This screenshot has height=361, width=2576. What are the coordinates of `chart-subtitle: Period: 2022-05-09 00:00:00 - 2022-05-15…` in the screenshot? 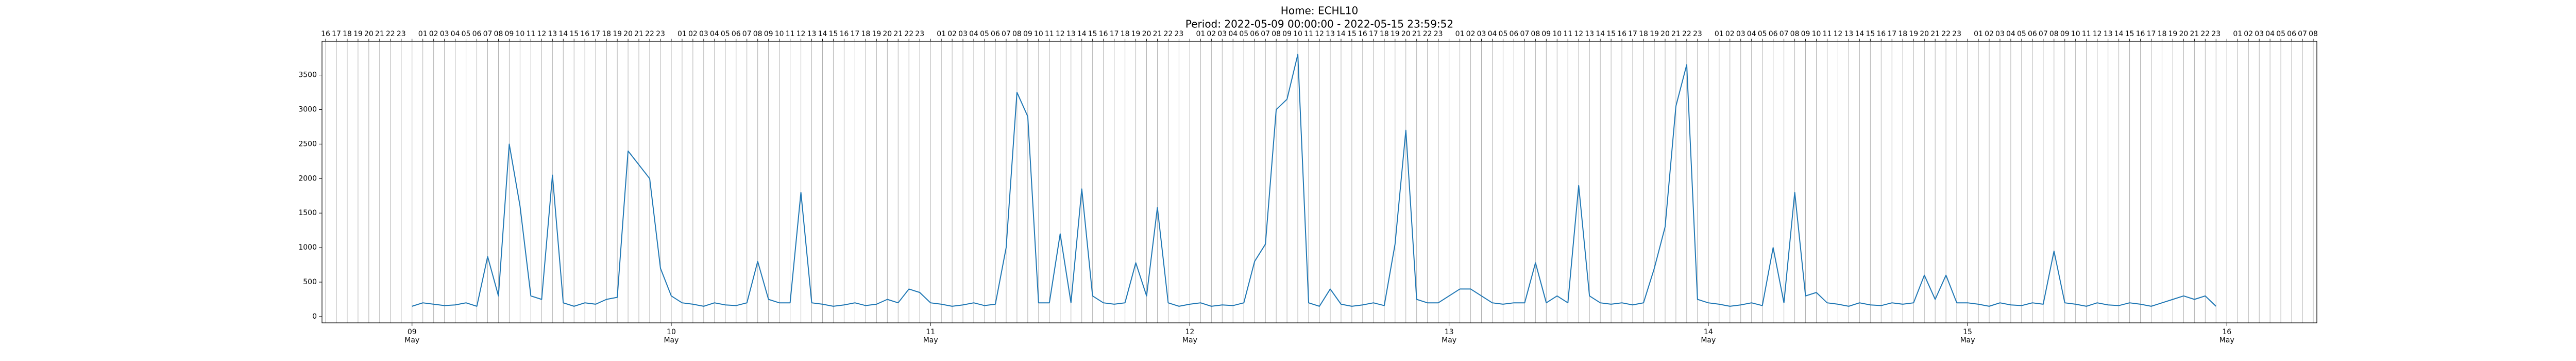 It's located at (1319, 24).